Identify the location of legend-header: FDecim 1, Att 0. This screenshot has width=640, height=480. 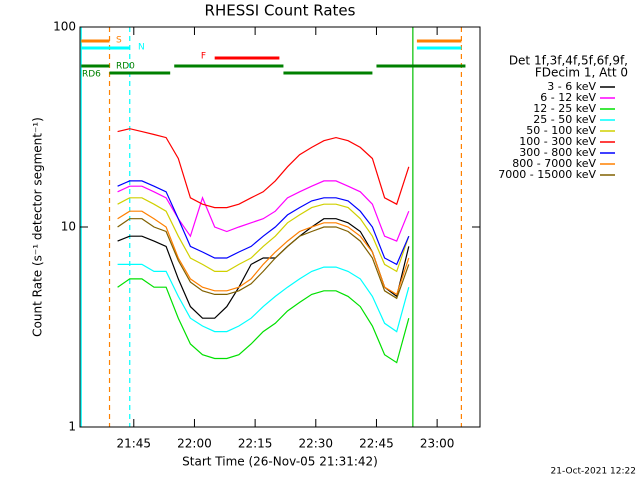
(581, 73).